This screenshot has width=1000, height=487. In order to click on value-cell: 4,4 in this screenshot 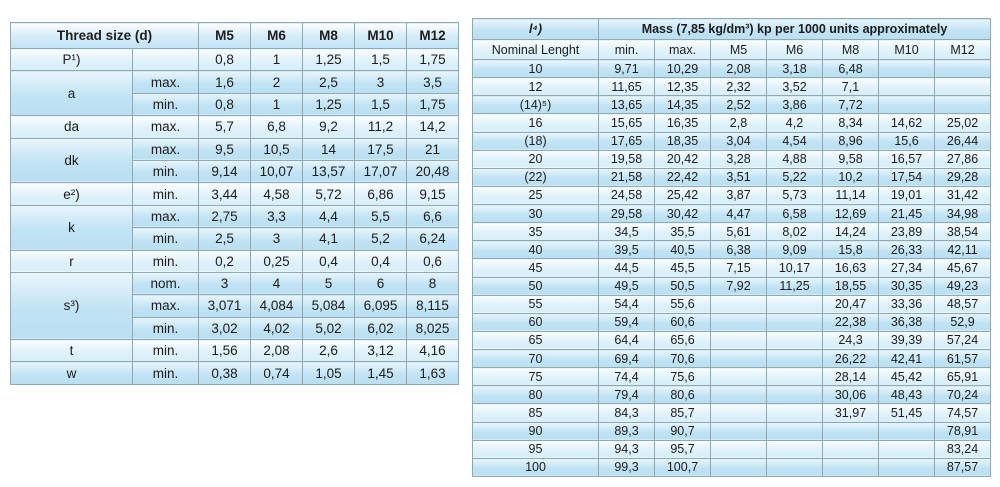, I will do `click(329, 216)`.